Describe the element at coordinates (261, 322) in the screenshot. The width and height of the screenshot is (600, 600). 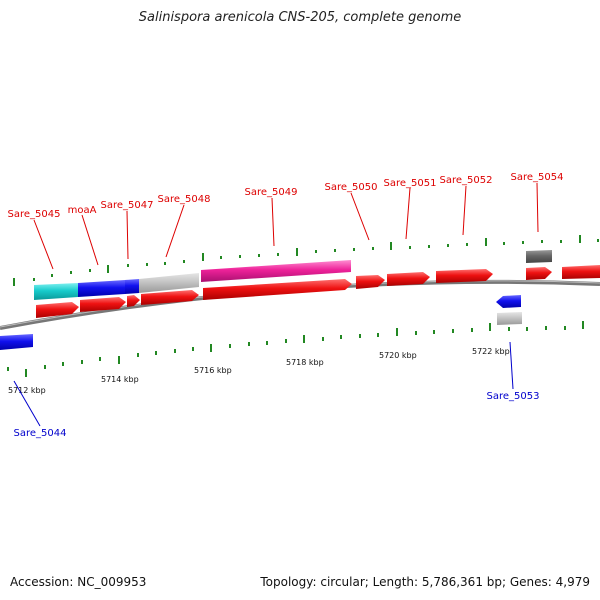
I see `reverse-cds-track` at that location.